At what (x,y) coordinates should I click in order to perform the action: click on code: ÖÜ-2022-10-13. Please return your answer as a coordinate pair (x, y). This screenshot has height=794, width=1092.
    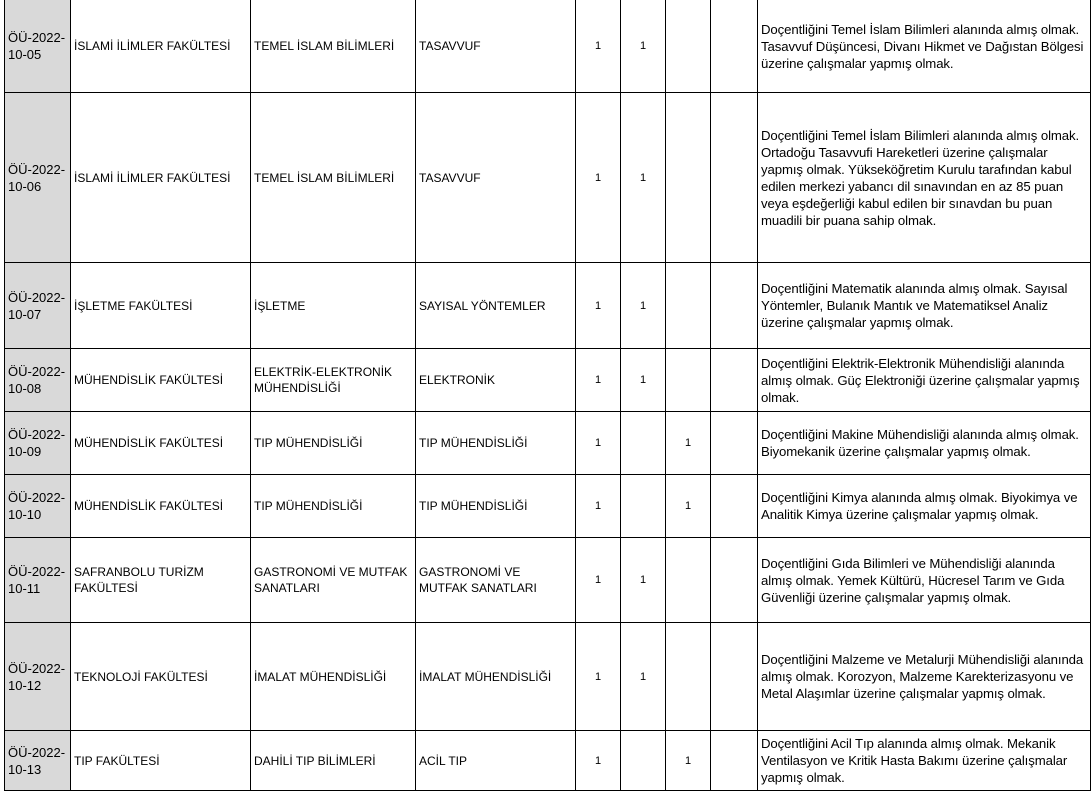
    Looking at the image, I should click on (37, 760).